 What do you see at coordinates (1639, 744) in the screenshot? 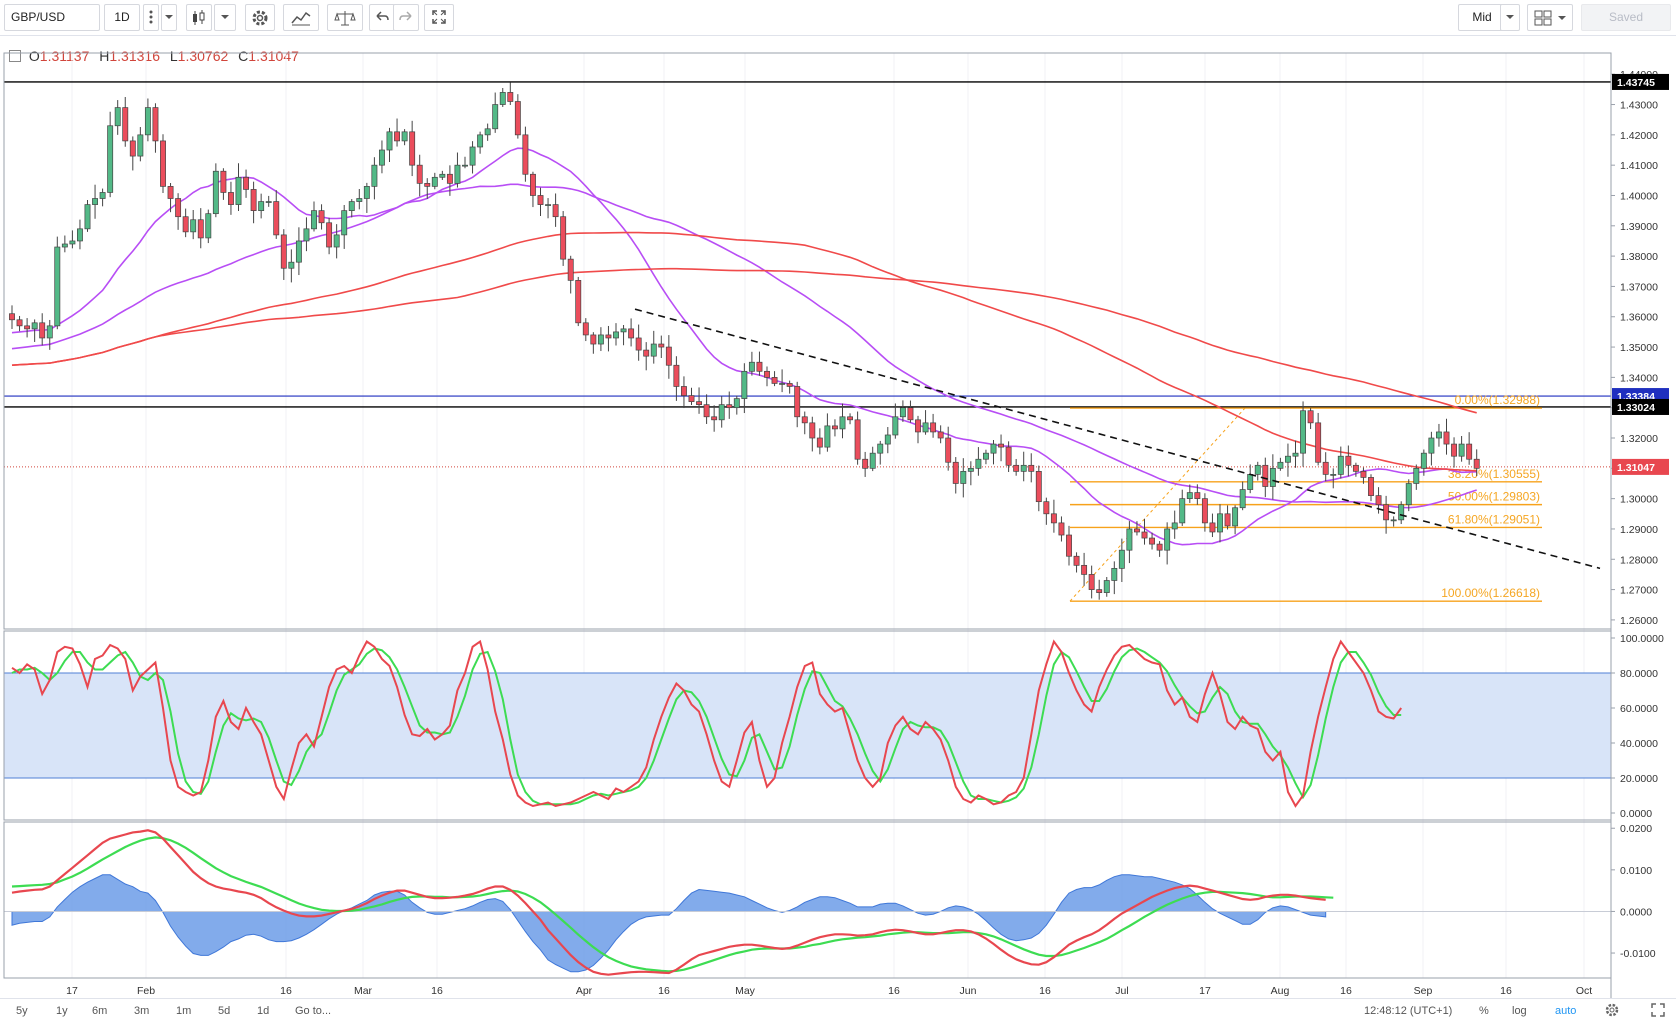
I see `osc-y-tick-label: 40.0000` at bounding box center [1639, 744].